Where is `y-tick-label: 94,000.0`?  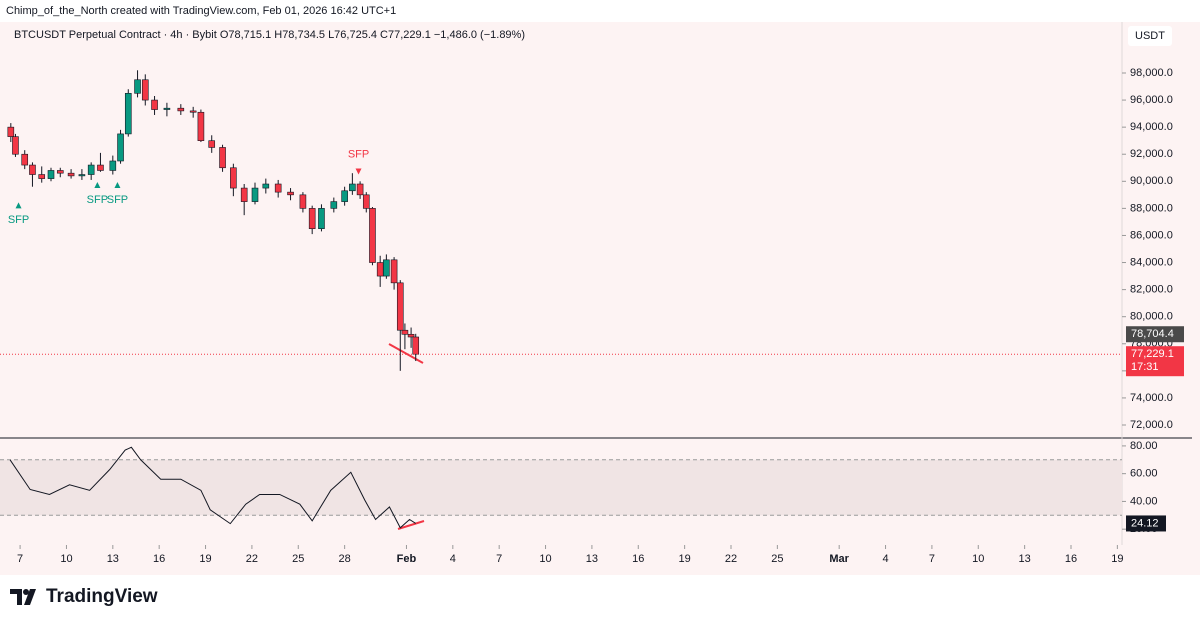
y-tick-label: 94,000.0 is located at coordinates (1151, 127).